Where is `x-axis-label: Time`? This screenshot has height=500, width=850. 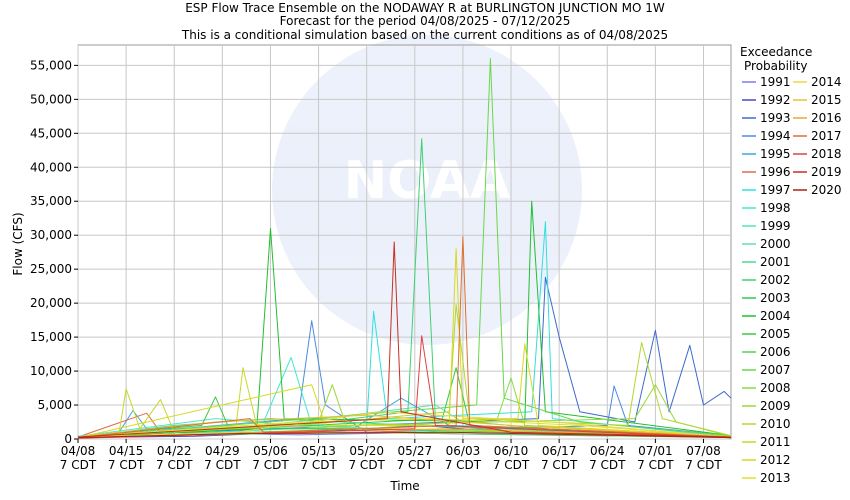 x-axis-label: Time is located at coordinates (404, 486).